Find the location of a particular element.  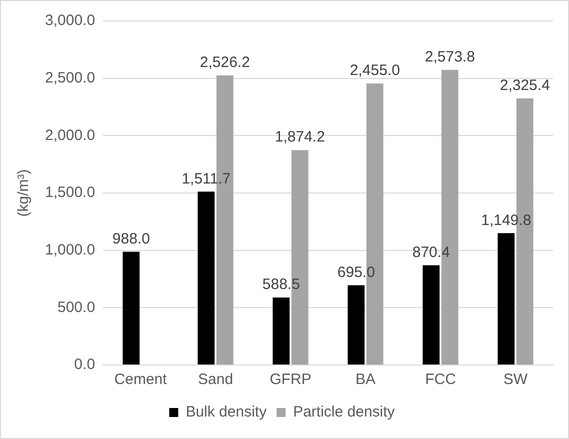

x-tick-label: GFRP is located at coordinates (291, 379).